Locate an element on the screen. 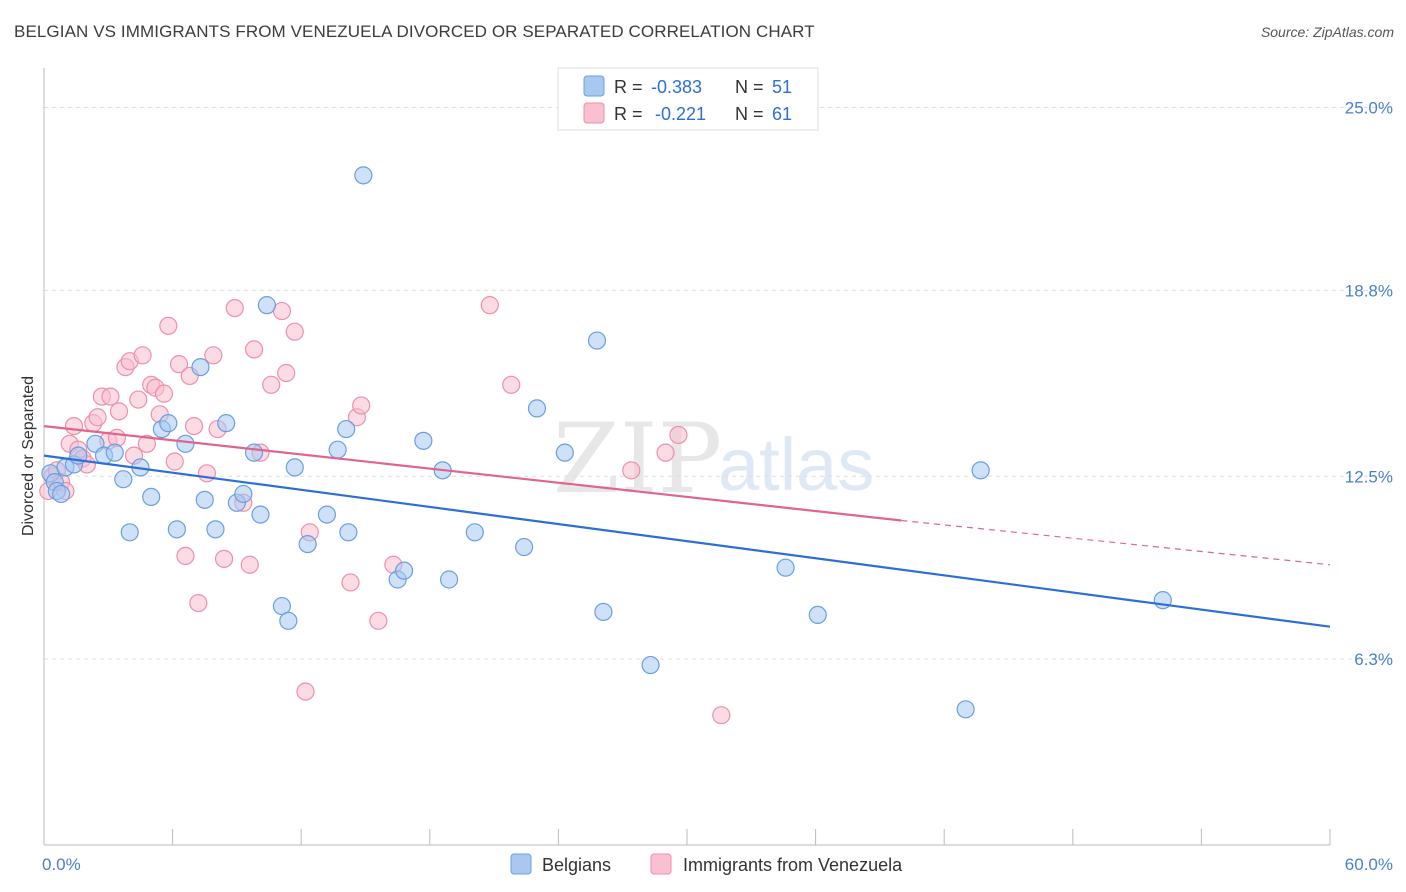 The image size is (1406, 892). y-axis-label: Divorced or Separated is located at coordinates (28, 456).